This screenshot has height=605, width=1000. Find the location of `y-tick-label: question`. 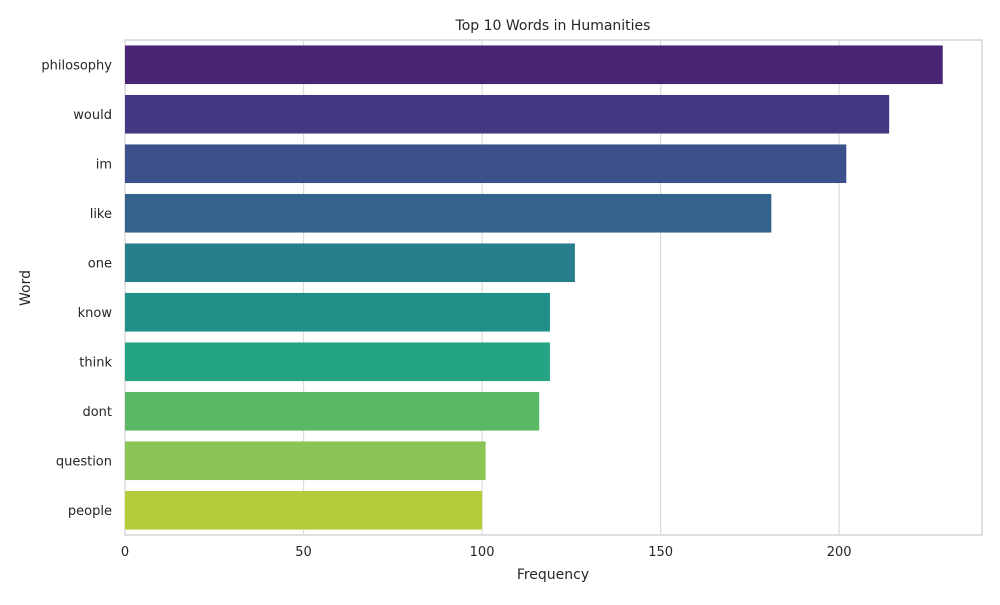

y-tick-label: question is located at coordinates (84, 461).